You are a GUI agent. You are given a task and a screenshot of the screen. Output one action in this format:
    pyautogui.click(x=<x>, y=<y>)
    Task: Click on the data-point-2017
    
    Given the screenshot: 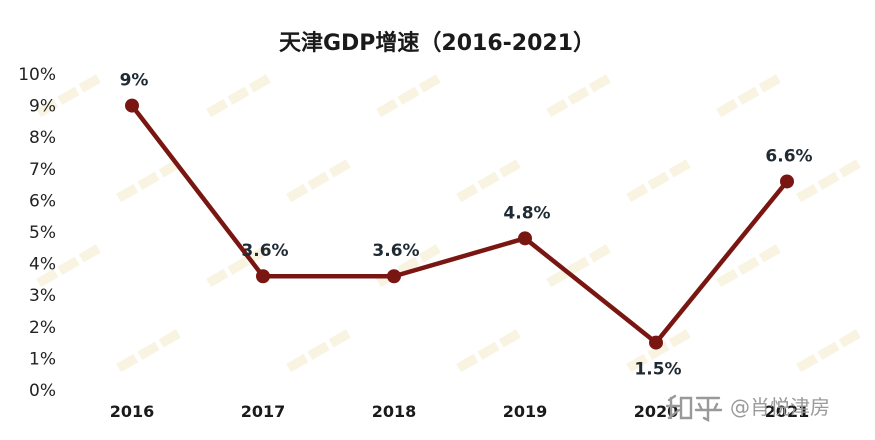 What is the action you would take?
    pyautogui.click(x=263, y=276)
    